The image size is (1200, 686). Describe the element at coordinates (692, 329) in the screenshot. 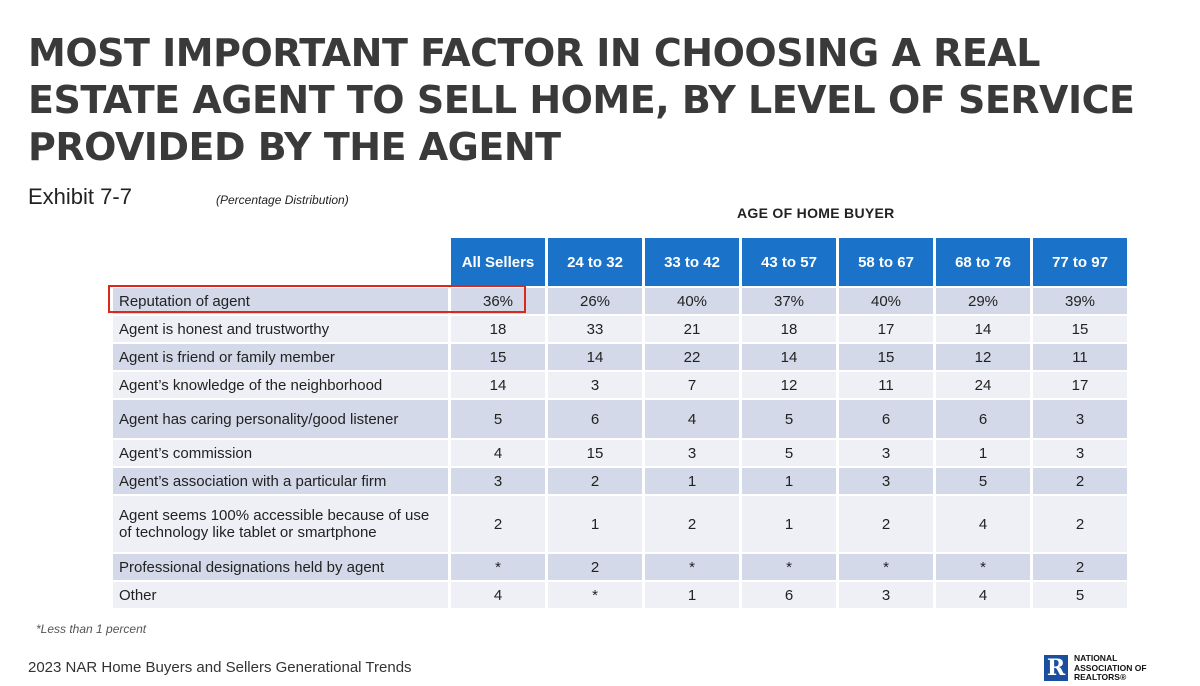

I see `value-cell: 21` at that location.